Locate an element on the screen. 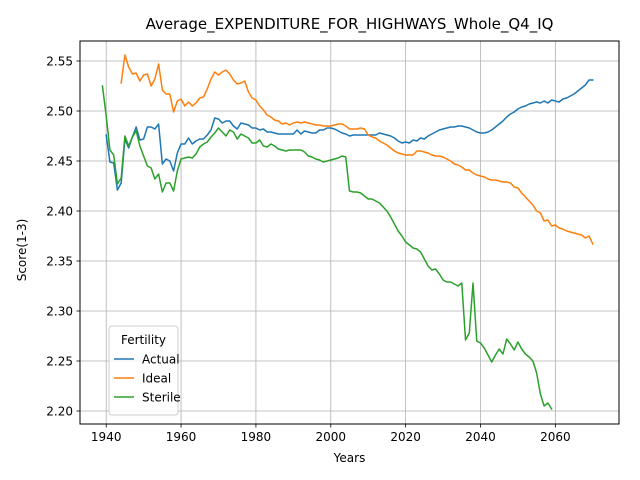 The width and height of the screenshot is (640, 480). x-tick-label: 1940 is located at coordinates (106, 437).